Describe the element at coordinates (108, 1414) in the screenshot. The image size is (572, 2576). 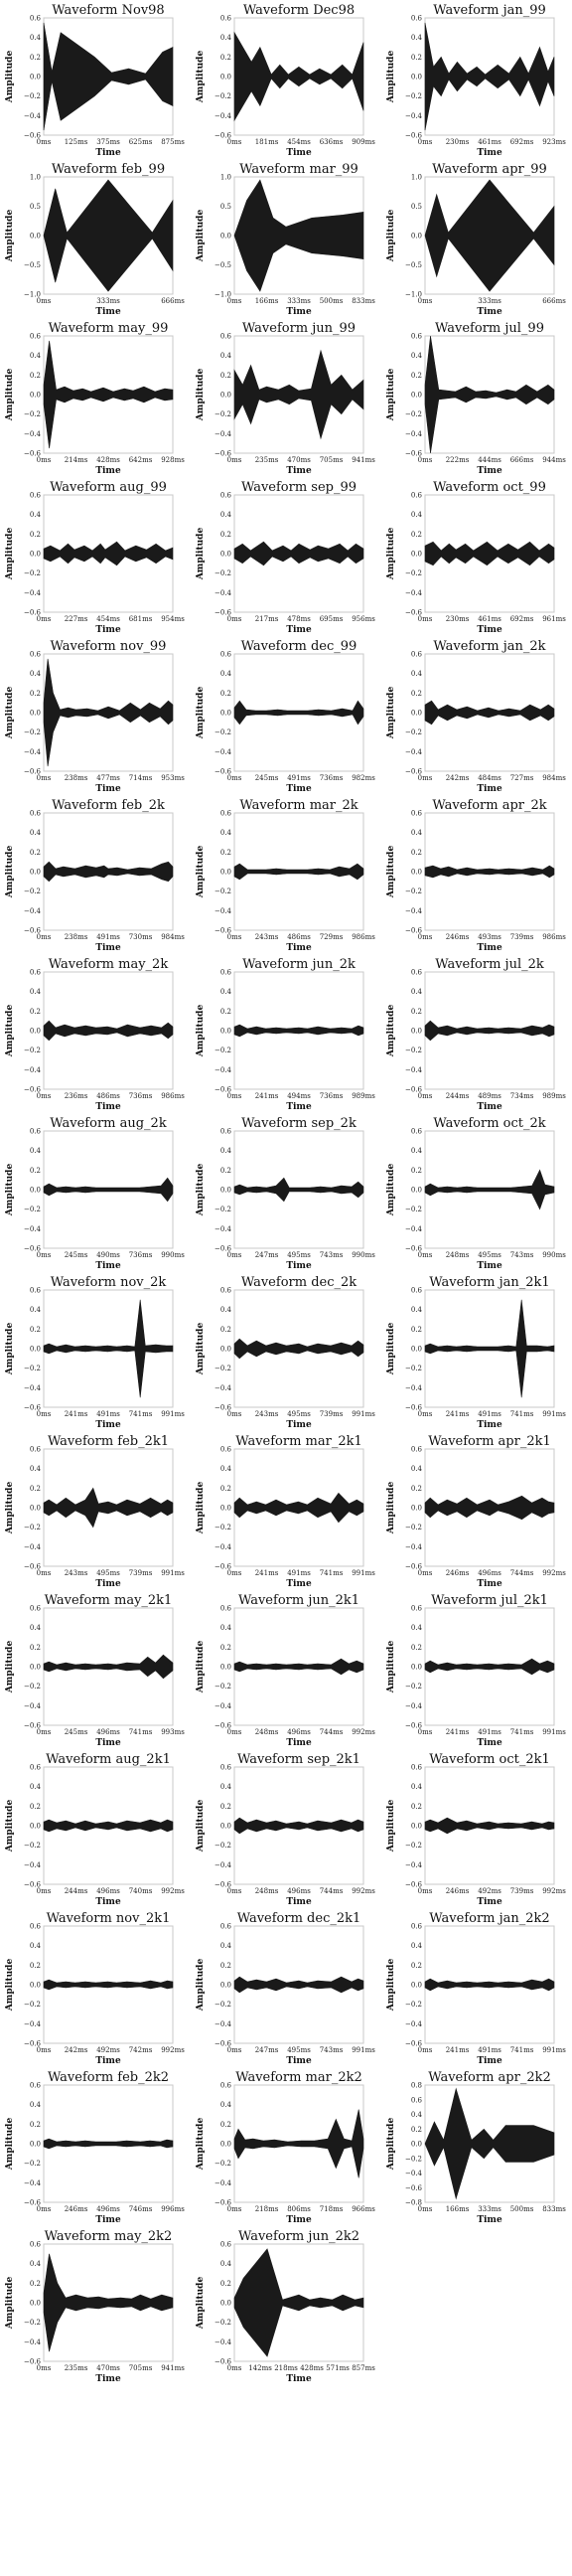
I see `x-tick-label: 491ms` at that location.